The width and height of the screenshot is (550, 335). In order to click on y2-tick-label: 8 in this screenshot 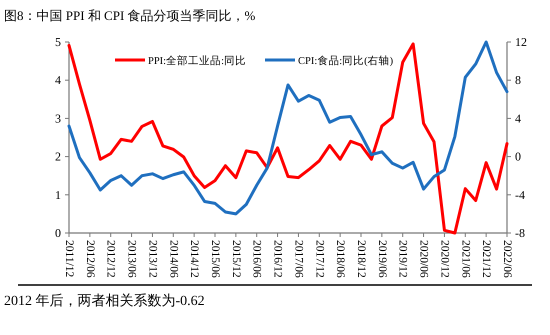, I will do `click(518, 80)`.